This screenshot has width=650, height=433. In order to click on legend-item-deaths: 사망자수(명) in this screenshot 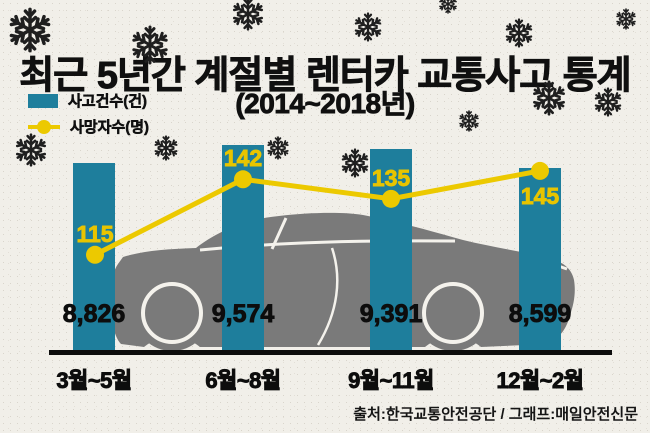, I will do `click(88, 126)`.